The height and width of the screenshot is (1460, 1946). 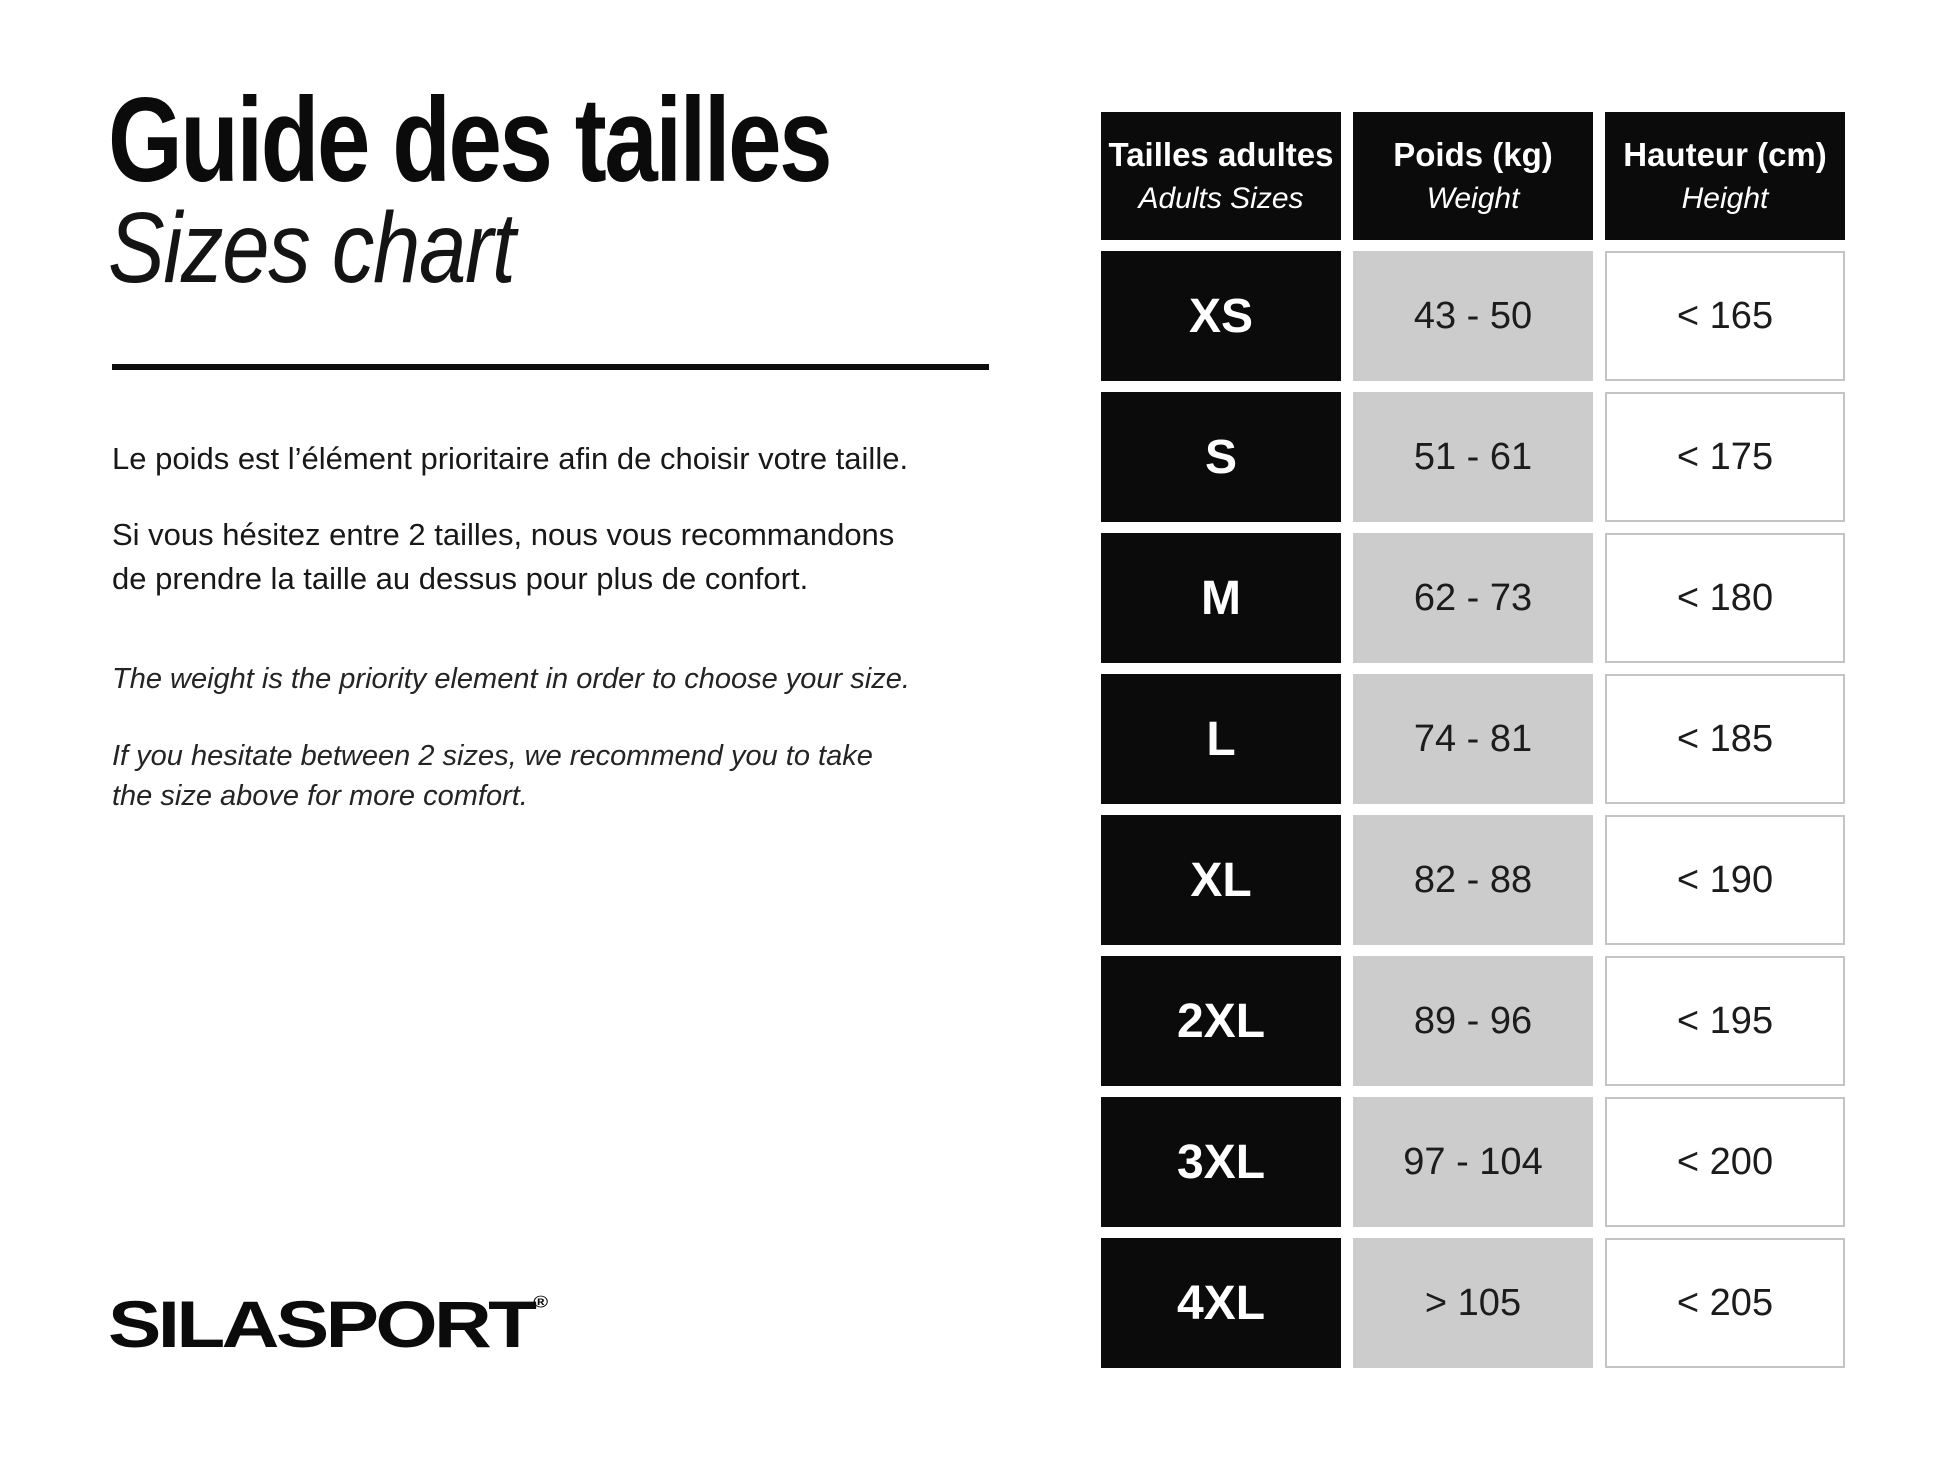 I want to click on weight-cell: 43 - 50, so click(x=1473, y=316).